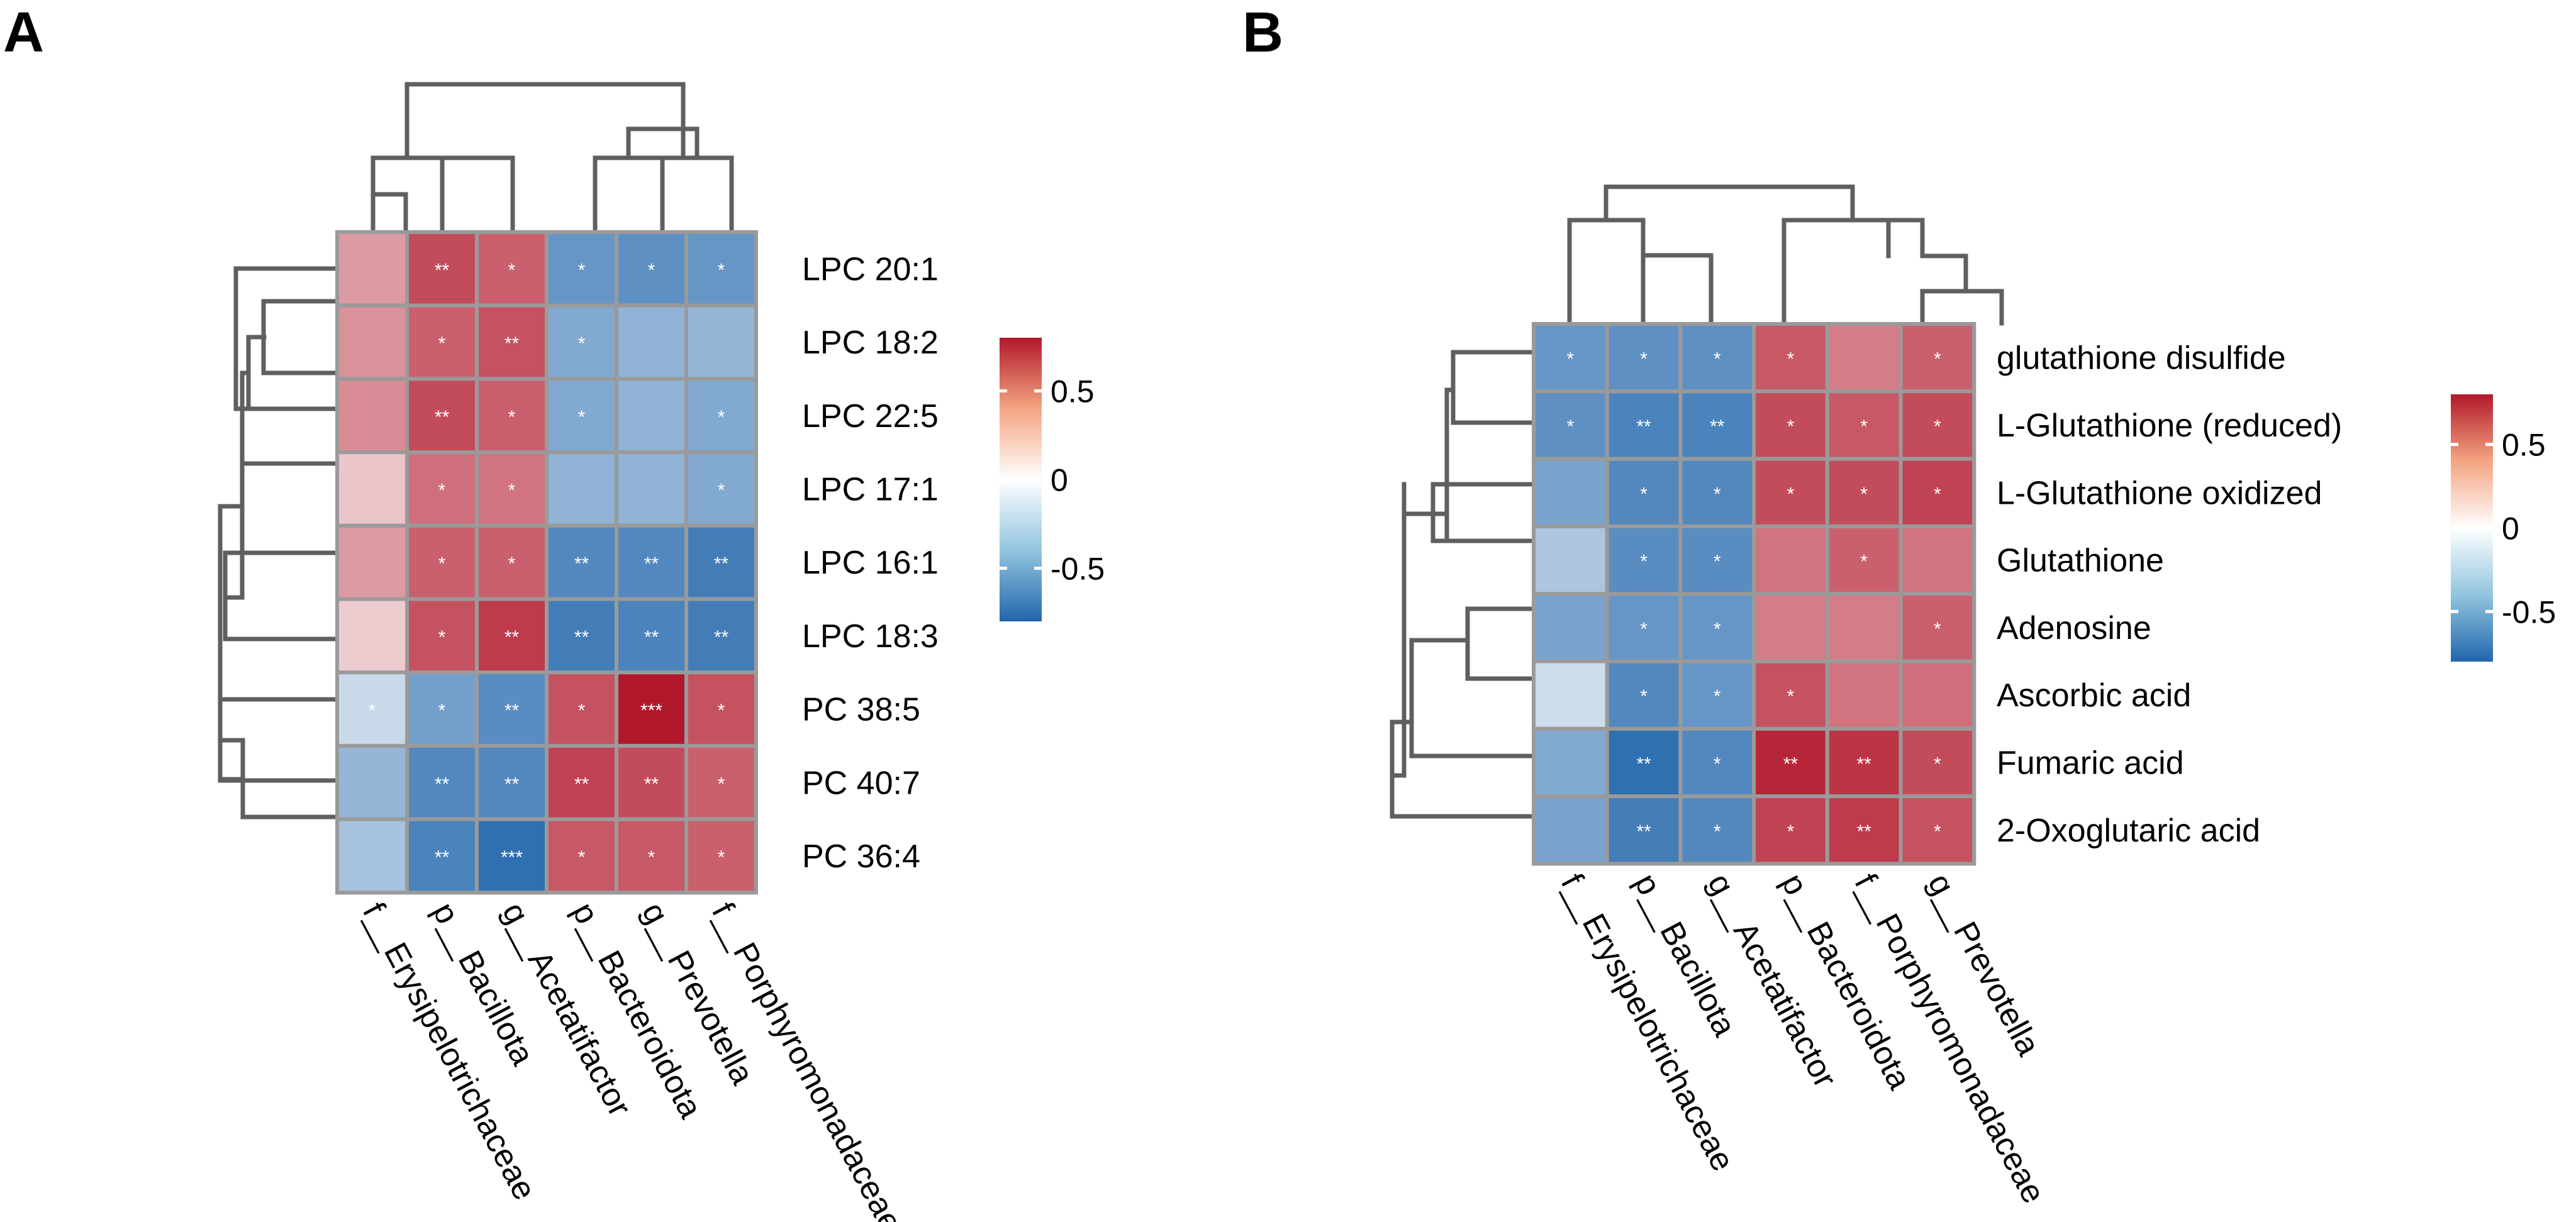 The height and width of the screenshot is (1222, 2576). I want to click on row-label: PC 38:5, so click(861, 710).